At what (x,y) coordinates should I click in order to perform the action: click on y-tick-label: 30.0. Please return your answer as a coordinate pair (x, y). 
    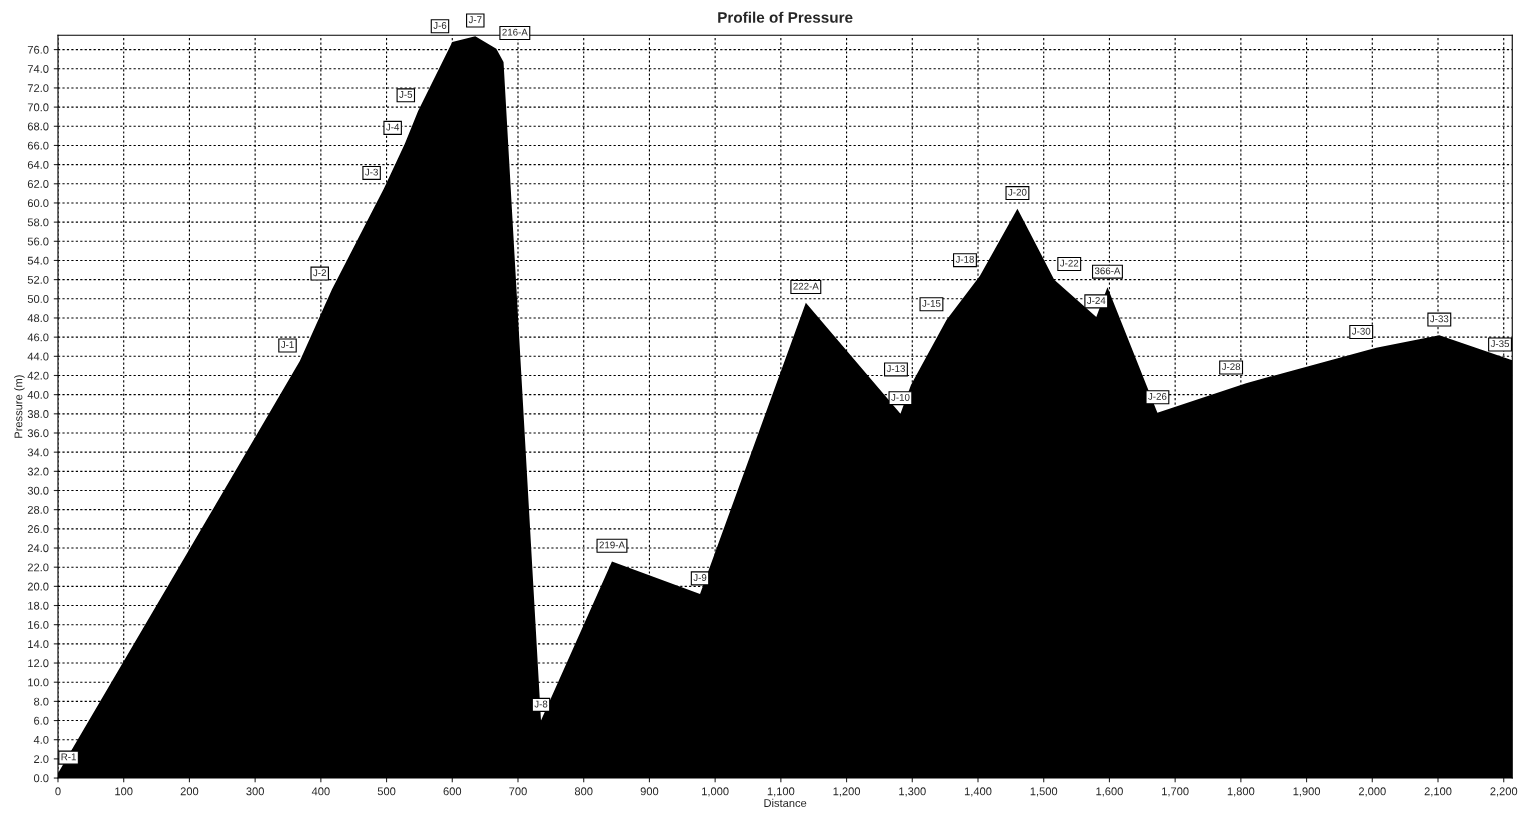
    Looking at the image, I should click on (38, 490).